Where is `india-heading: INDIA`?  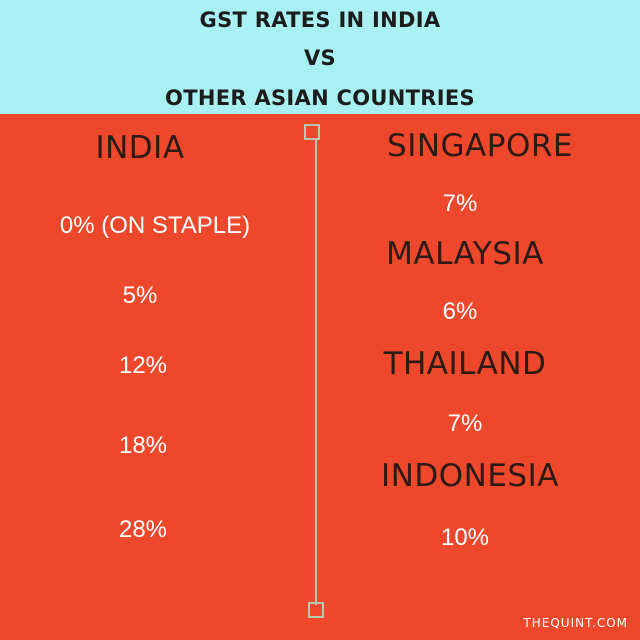
india-heading: INDIA is located at coordinates (140, 148).